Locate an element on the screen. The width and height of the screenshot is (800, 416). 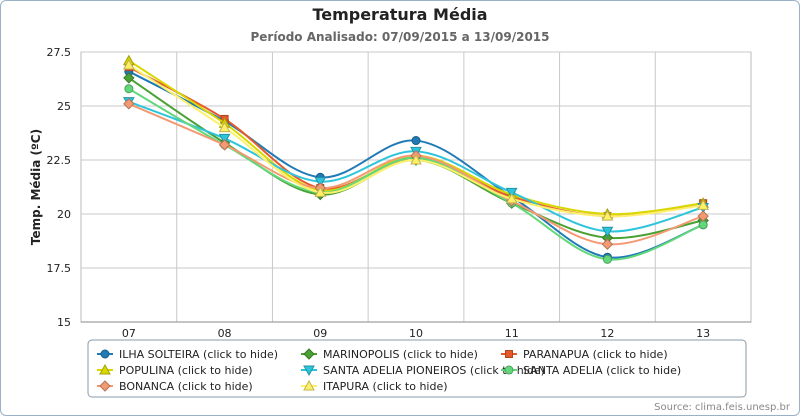
y-tick-label: 27.5 is located at coordinates (59, 52).